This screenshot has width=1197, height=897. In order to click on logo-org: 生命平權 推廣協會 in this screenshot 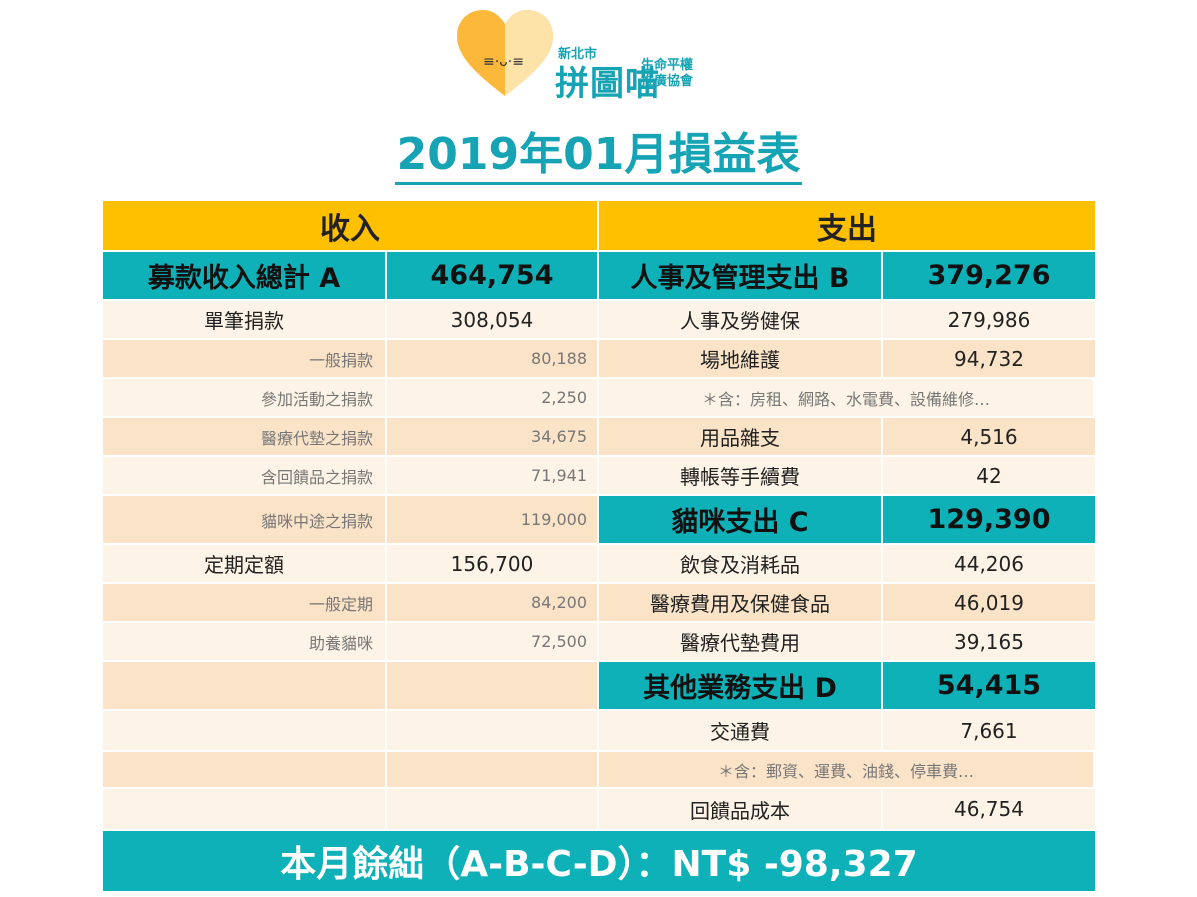, I will do `click(667, 74)`.